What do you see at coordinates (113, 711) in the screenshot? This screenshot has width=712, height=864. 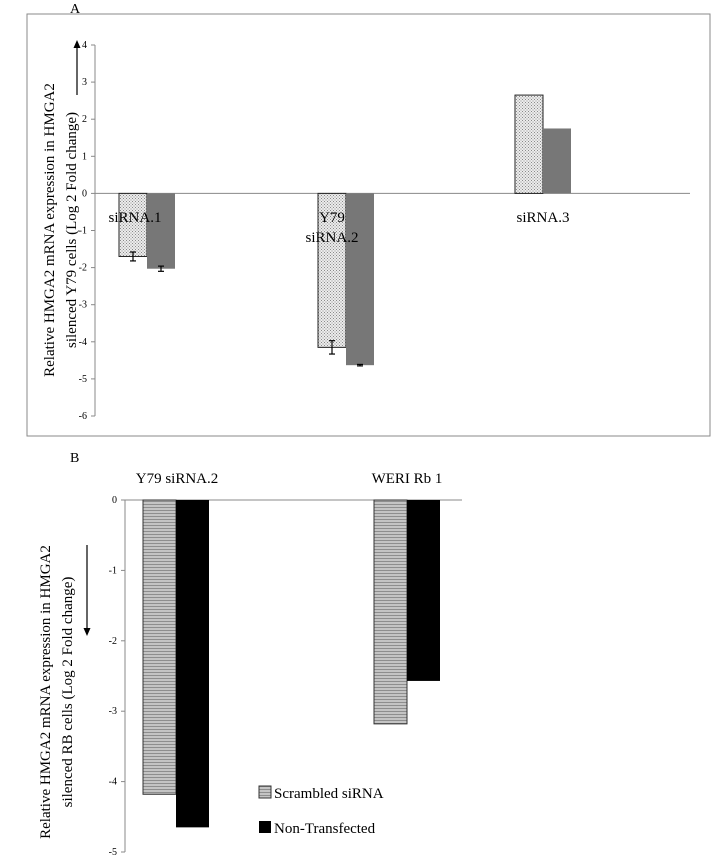 I see `panel-b-y-tick-label: -3` at bounding box center [113, 711].